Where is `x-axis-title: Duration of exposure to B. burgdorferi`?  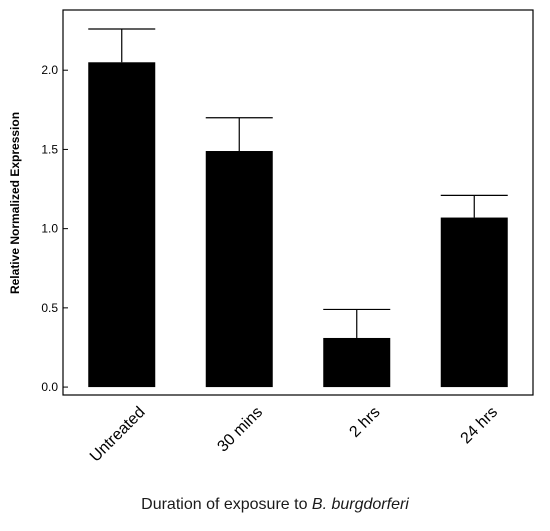 x-axis-title: Duration of exposure to B. burgdorferi is located at coordinates (275, 505).